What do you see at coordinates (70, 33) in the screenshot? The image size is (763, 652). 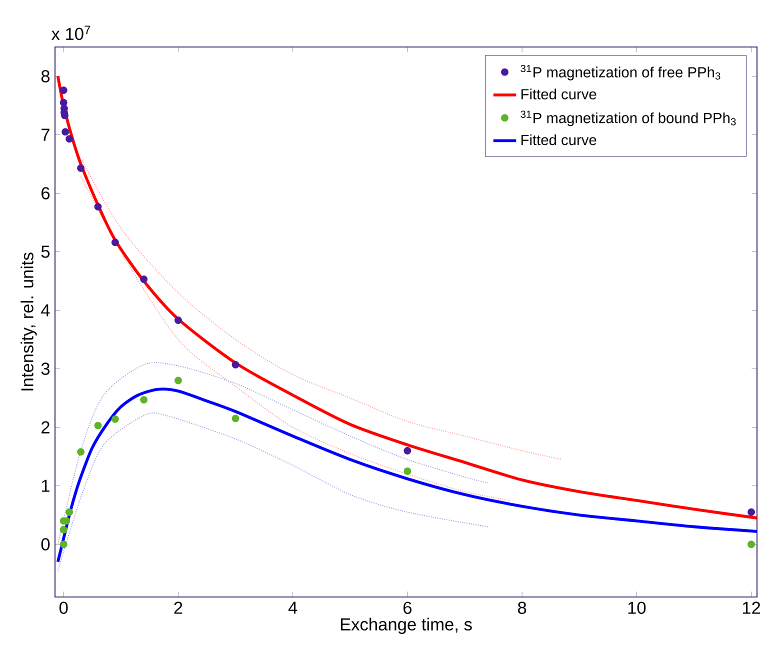 I see `text: x 10$^{7}$` at bounding box center [70, 33].